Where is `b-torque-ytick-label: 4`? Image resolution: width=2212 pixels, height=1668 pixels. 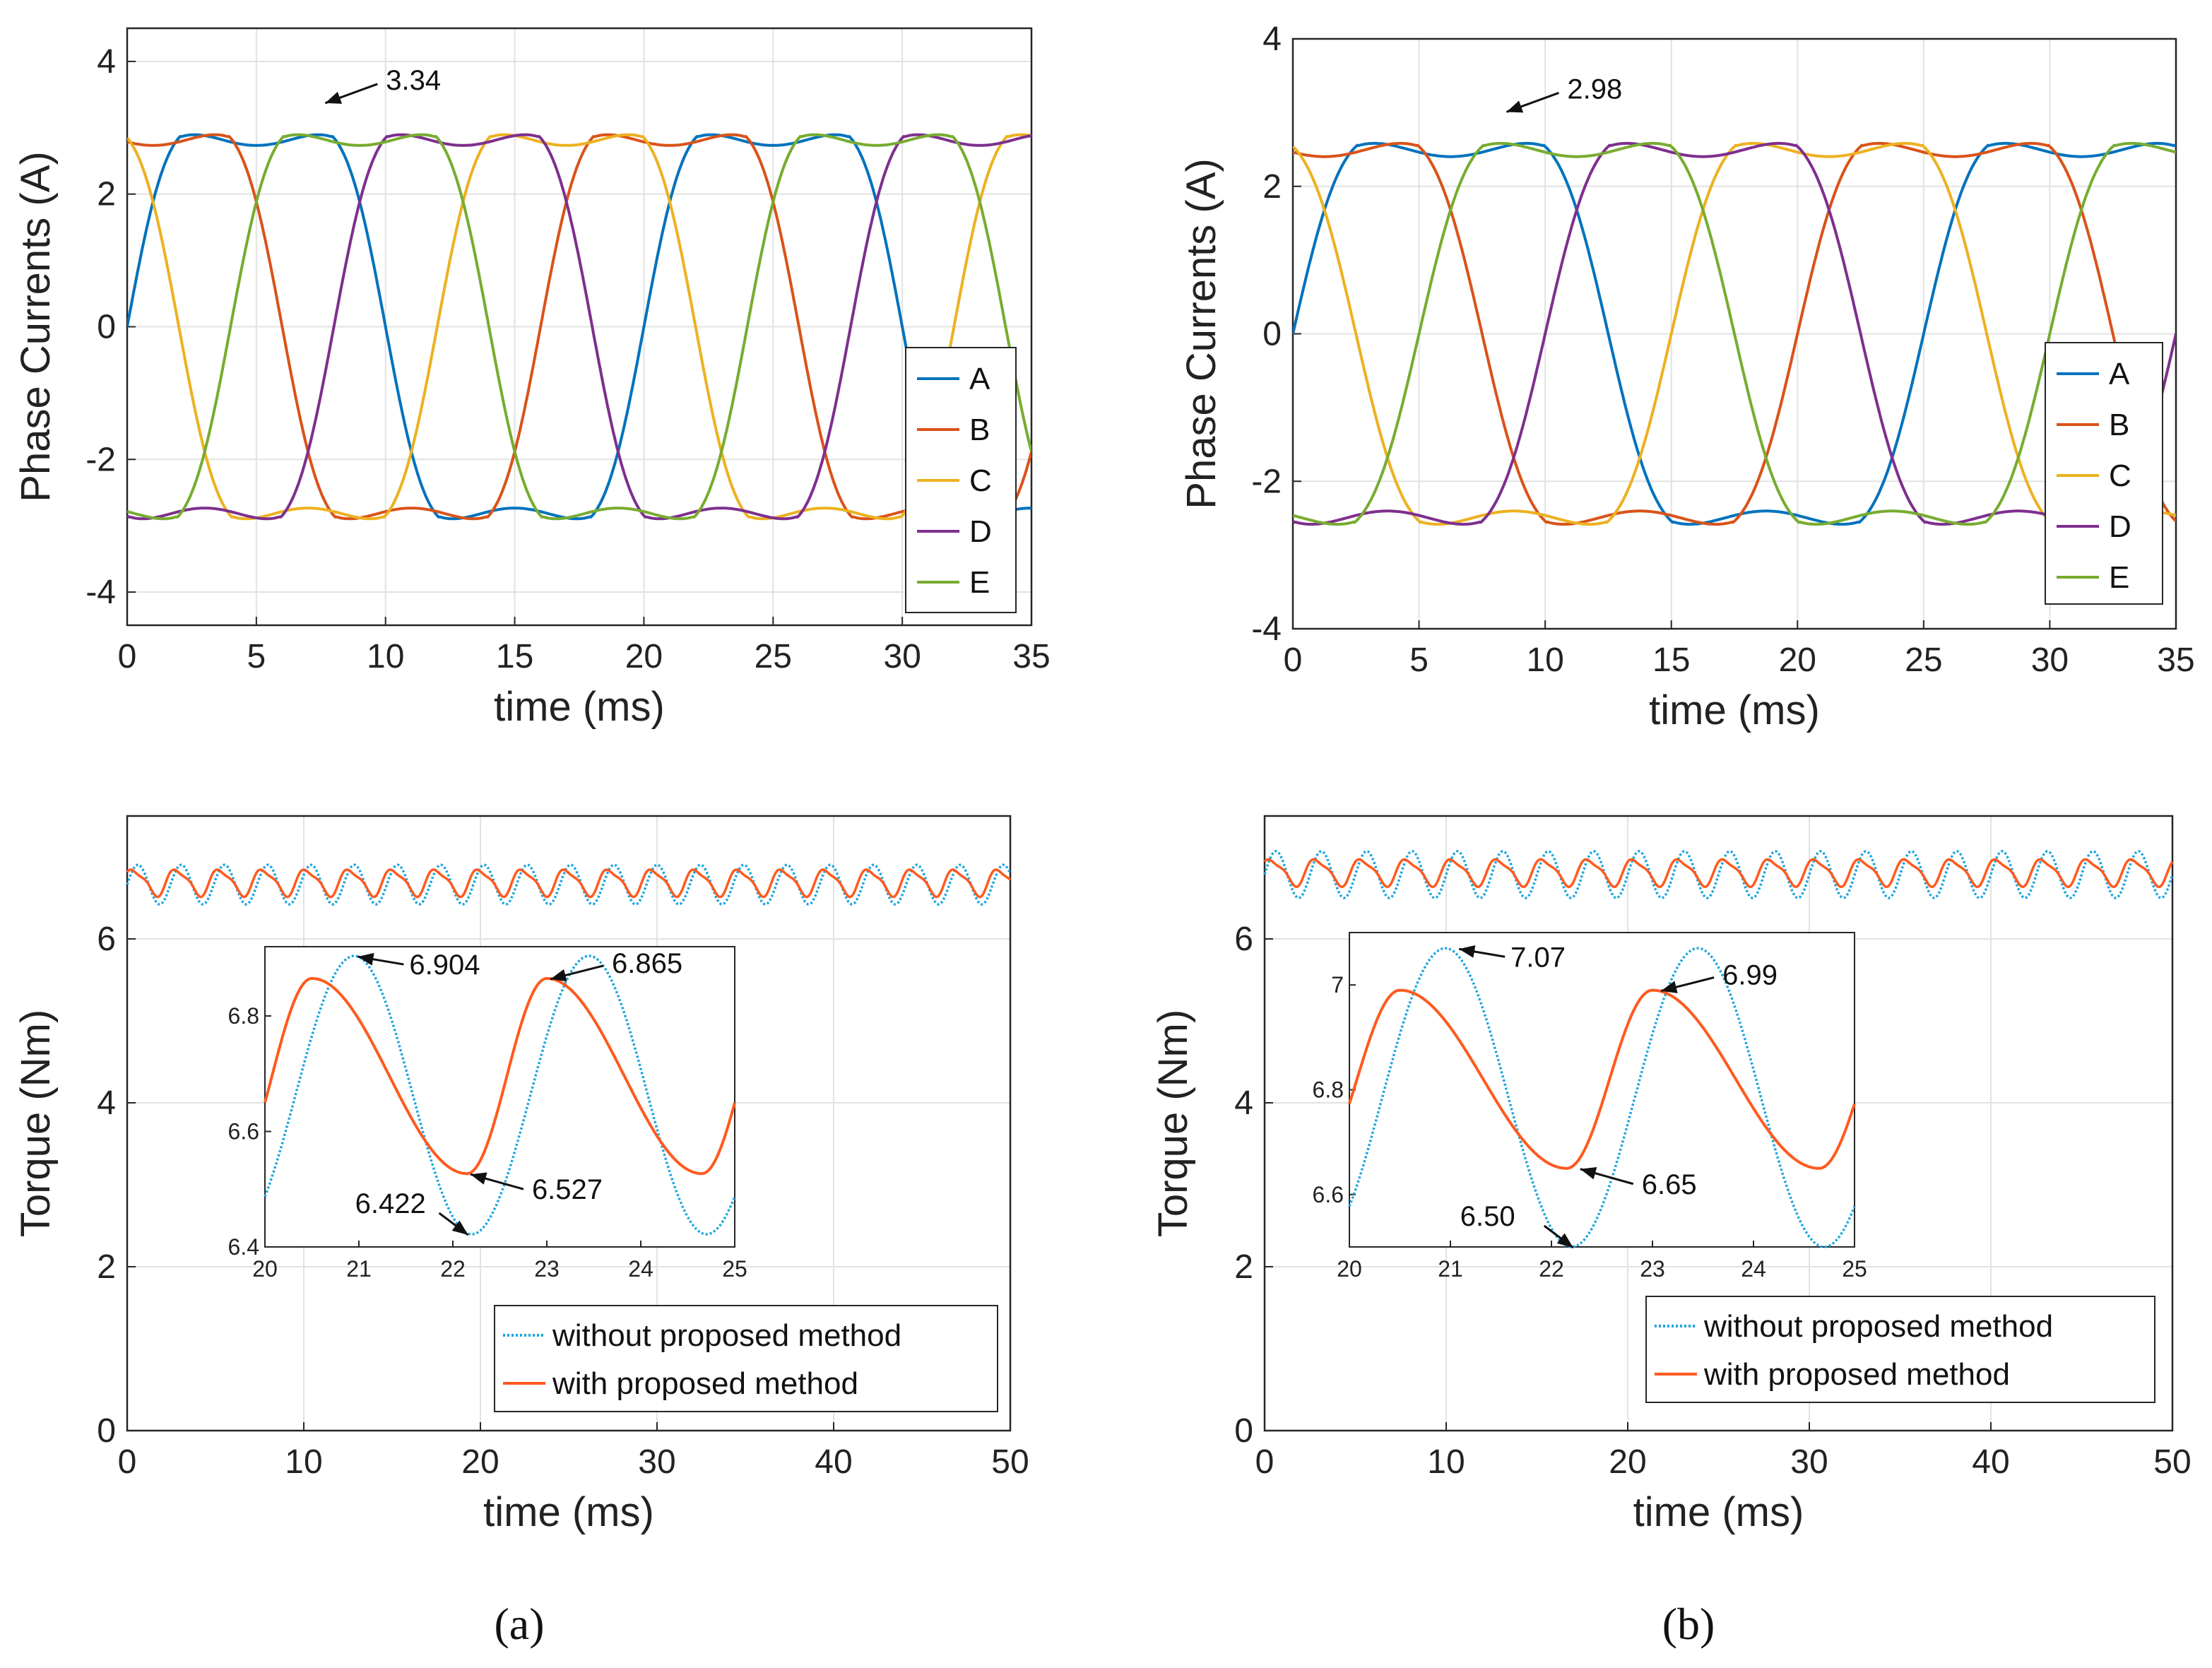 b-torque-ytick-label: 4 is located at coordinates (1243, 1103).